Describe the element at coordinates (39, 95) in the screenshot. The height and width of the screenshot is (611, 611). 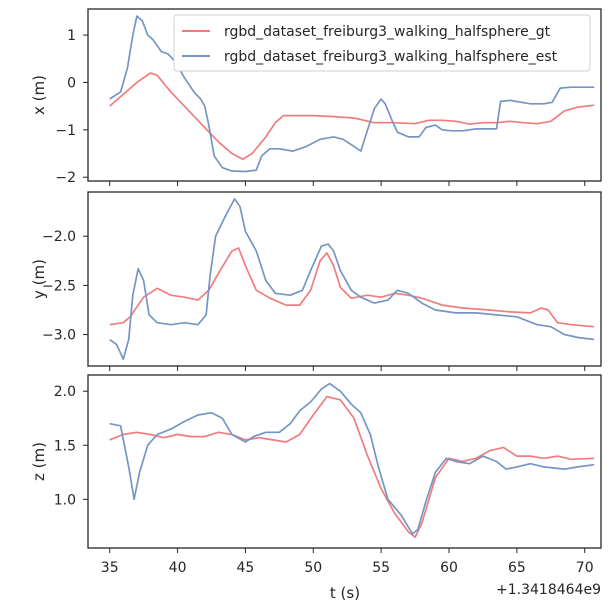
I see `panel-0-ylabel: x (m)` at that location.